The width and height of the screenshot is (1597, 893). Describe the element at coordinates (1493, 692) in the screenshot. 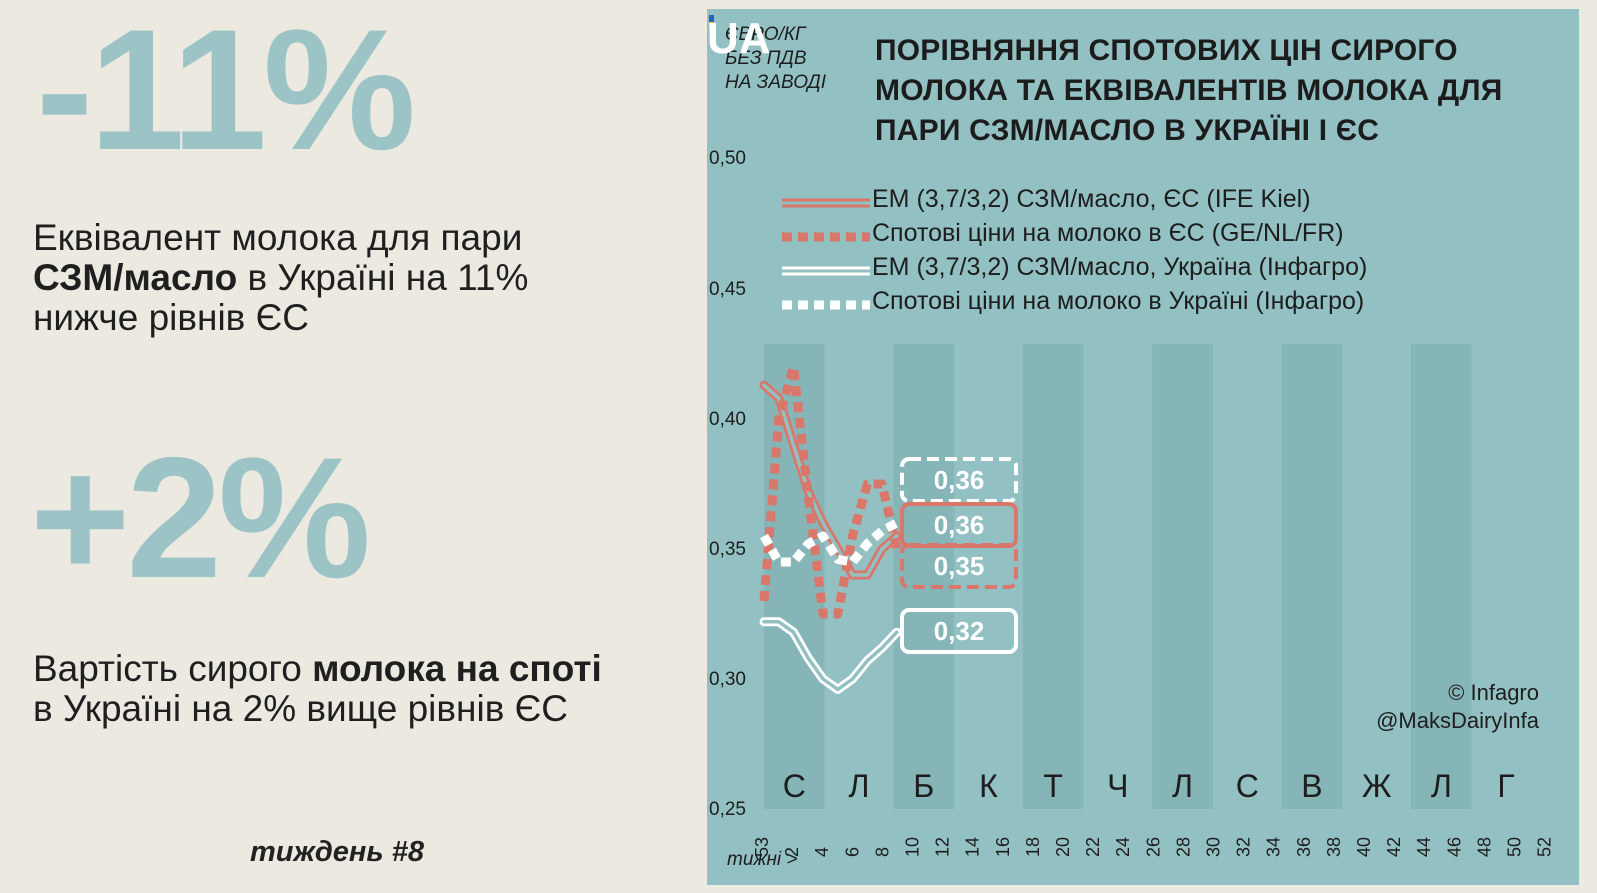

I see `credit-line-1: © Infagro` at that location.